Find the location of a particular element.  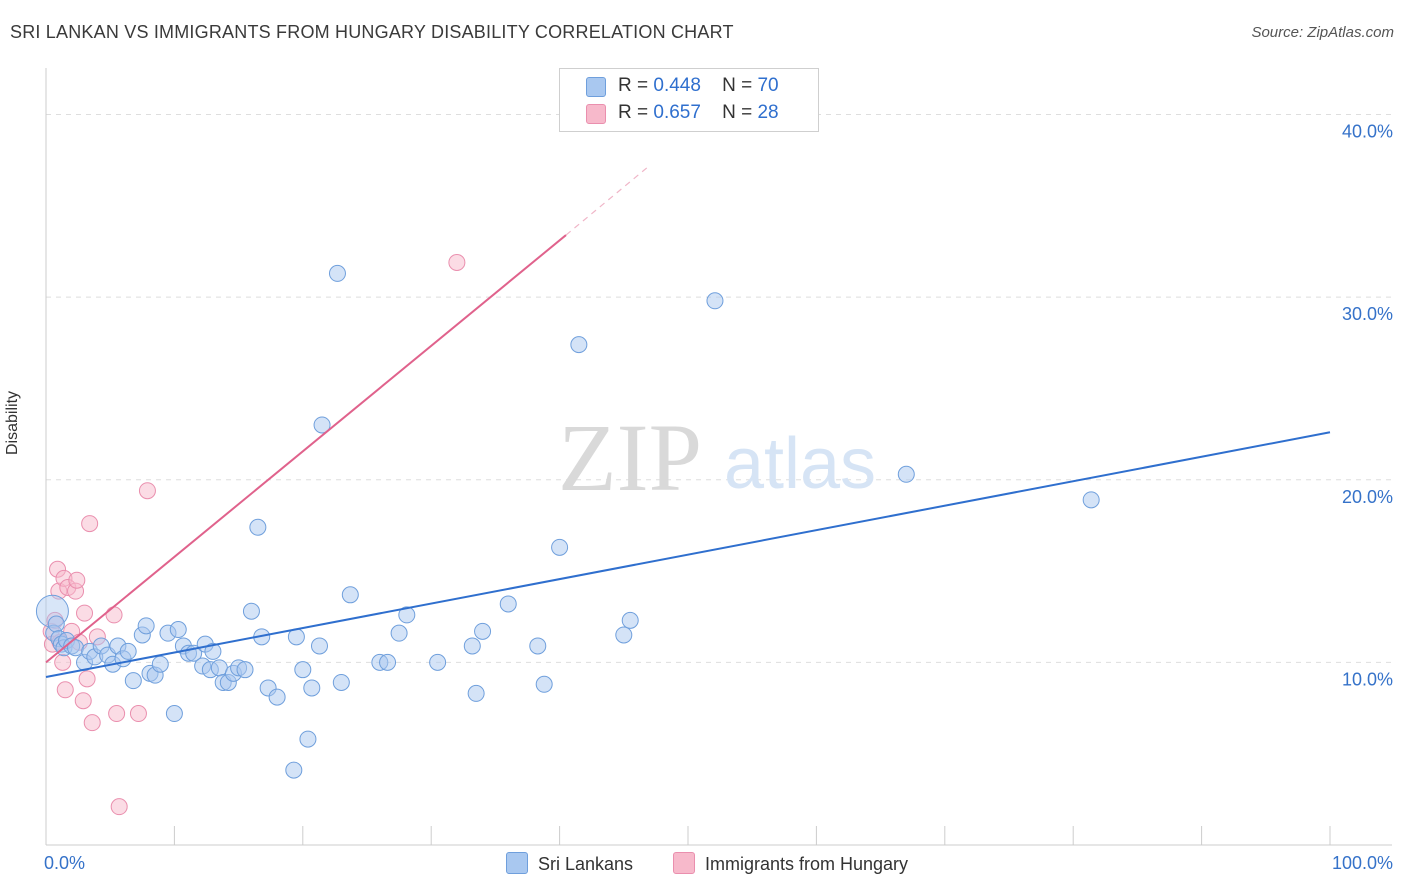

legend-r-value: 0.657 is located at coordinates (677, 112).